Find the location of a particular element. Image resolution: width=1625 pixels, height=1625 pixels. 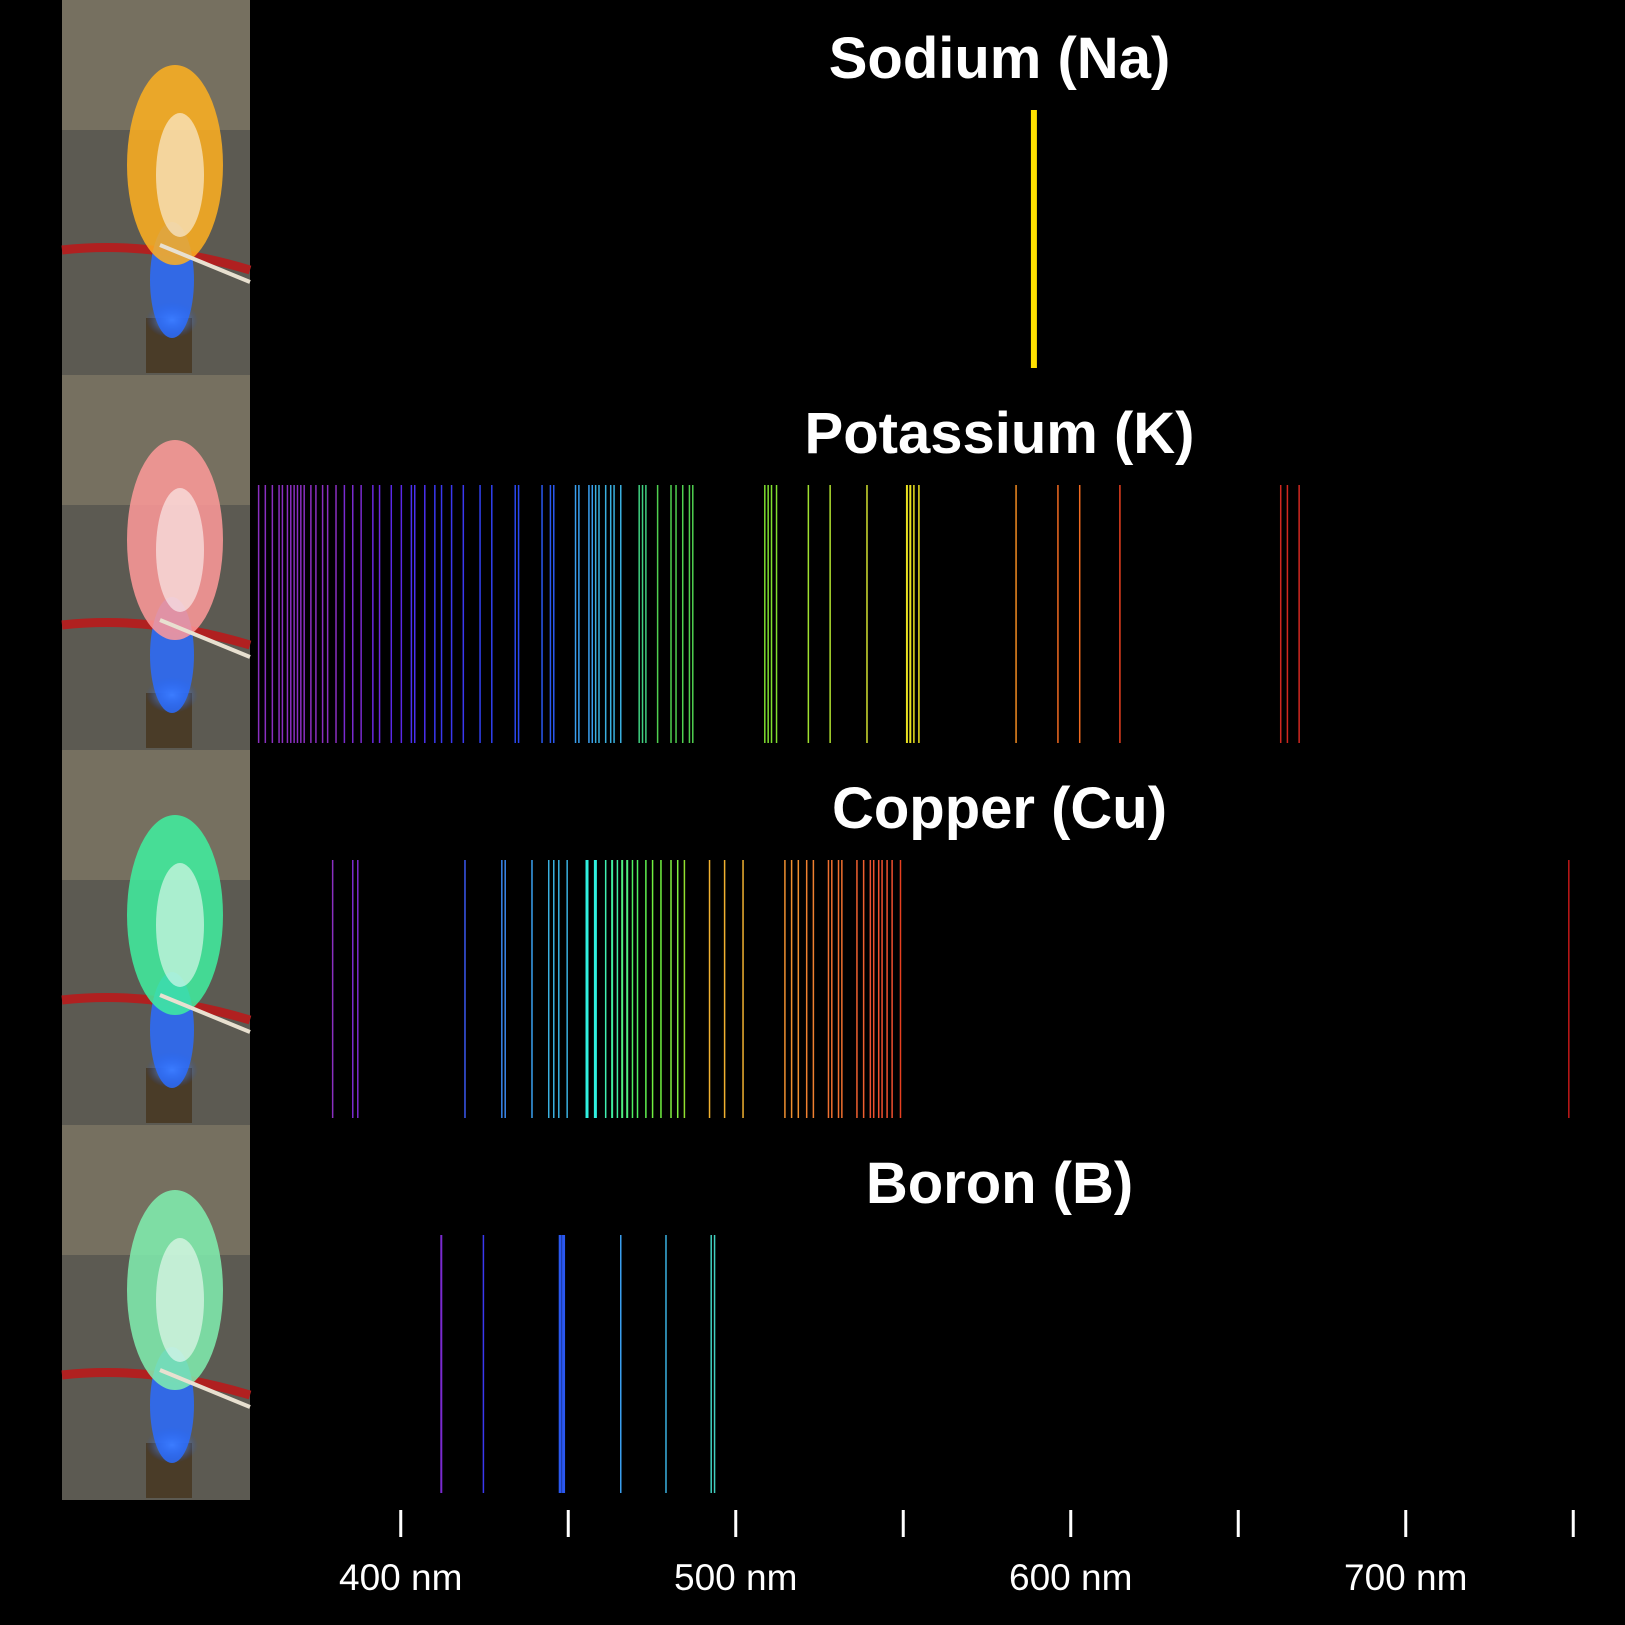

panel-title: Boron (B) is located at coordinates (999, 1183).